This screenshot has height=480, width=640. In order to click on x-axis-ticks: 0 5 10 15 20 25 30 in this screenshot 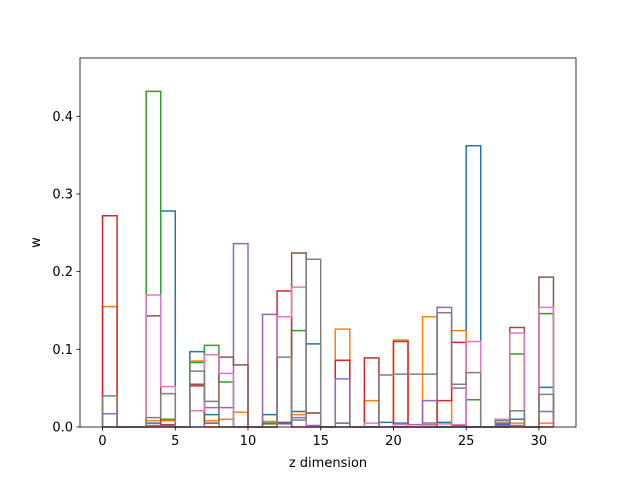, I will do `click(322, 438)`.